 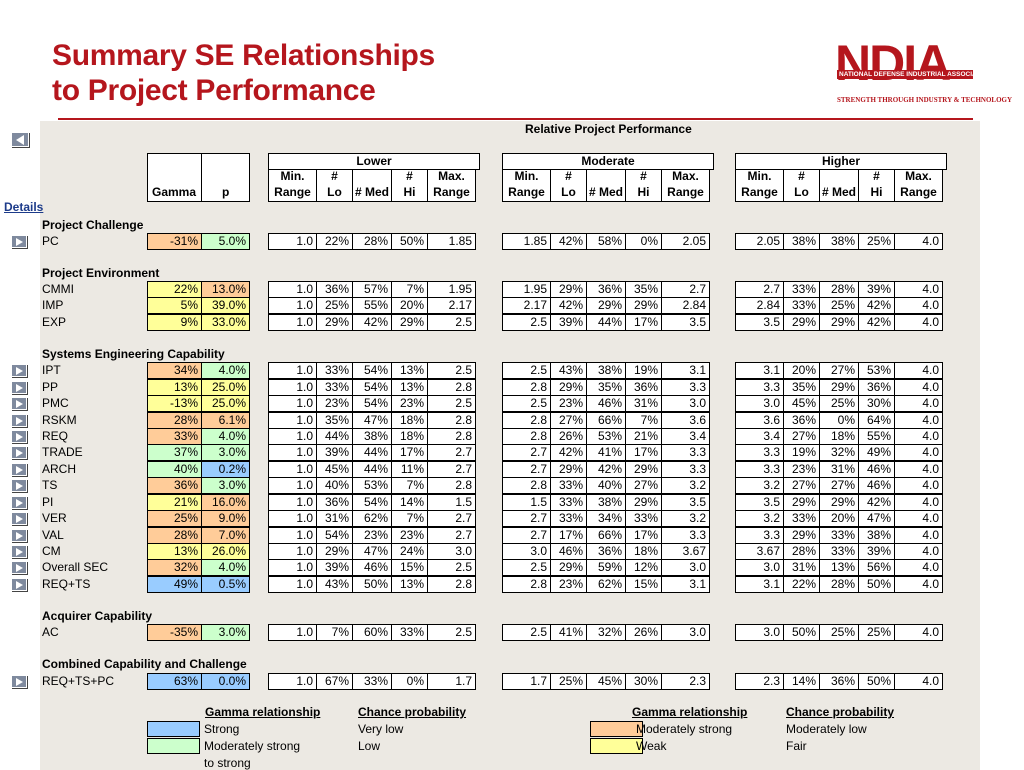 I want to click on moderate-cell: 3.0, so click(x=526, y=551).